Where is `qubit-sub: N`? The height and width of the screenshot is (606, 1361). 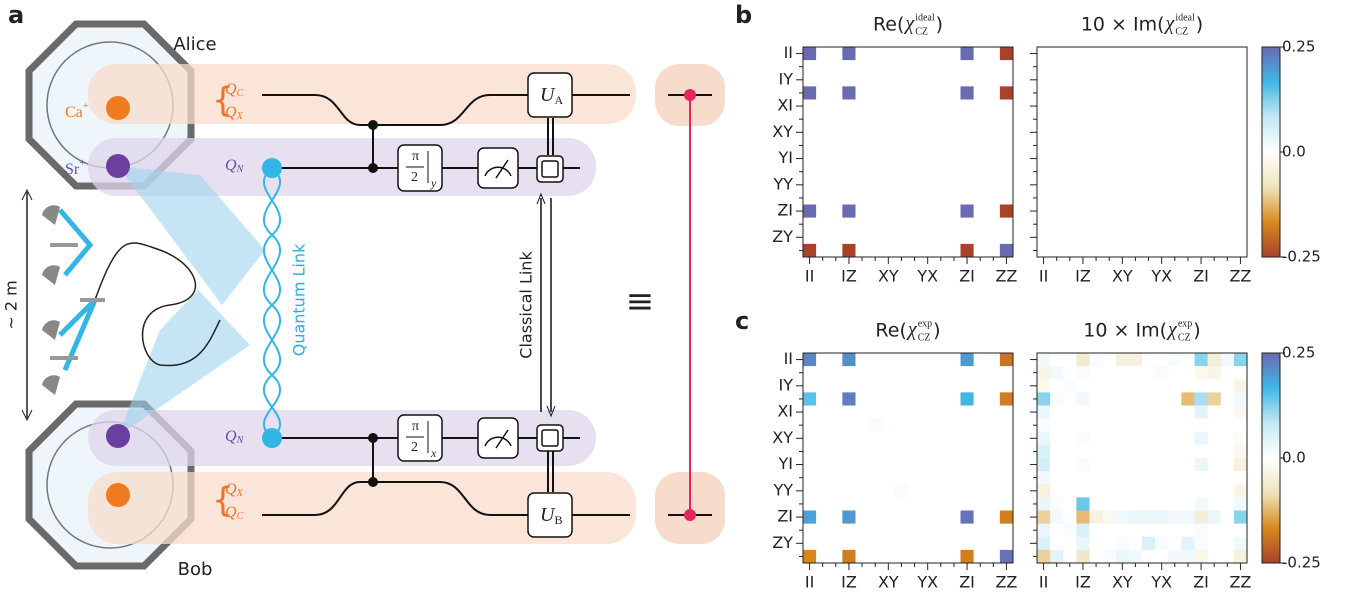 qubit-sub: N is located at coordinates (240, 169).